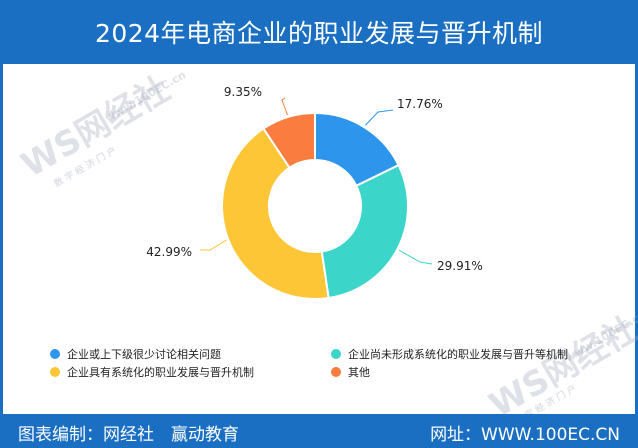 This screenshot has width=638, height=448. I want to click on chart-title-bar: 2024年电商企业的职业发展与晋升机制, so click(319, 32).